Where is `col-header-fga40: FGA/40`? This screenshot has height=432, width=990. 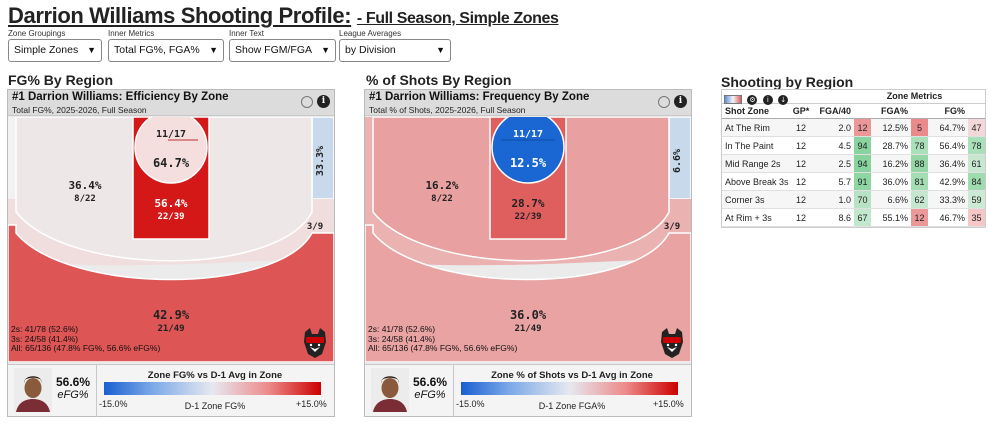
col-header-fga40: FGA/40 is located at coordinates (835, 111).